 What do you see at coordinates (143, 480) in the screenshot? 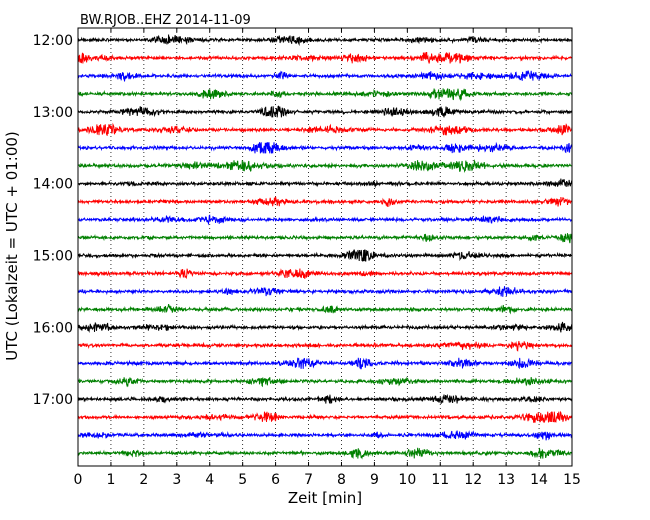
I see `x-tick-label: 2` at bounding box center [143, 480].